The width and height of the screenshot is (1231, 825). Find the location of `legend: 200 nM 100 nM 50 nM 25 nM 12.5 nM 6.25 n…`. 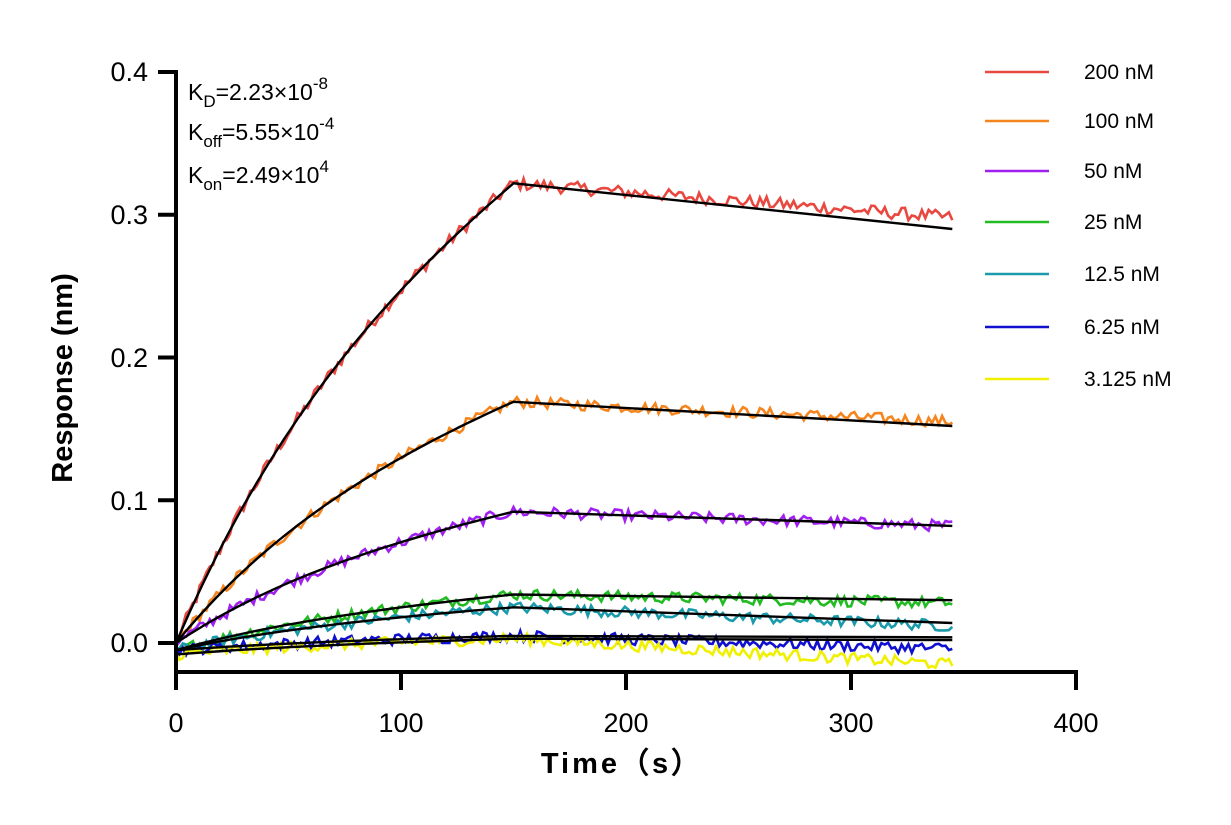

legend: 200 nM 100 nM 50 nM 25 nM 12.5 nM 6.25 n… is located at coordinates (1078, 226).